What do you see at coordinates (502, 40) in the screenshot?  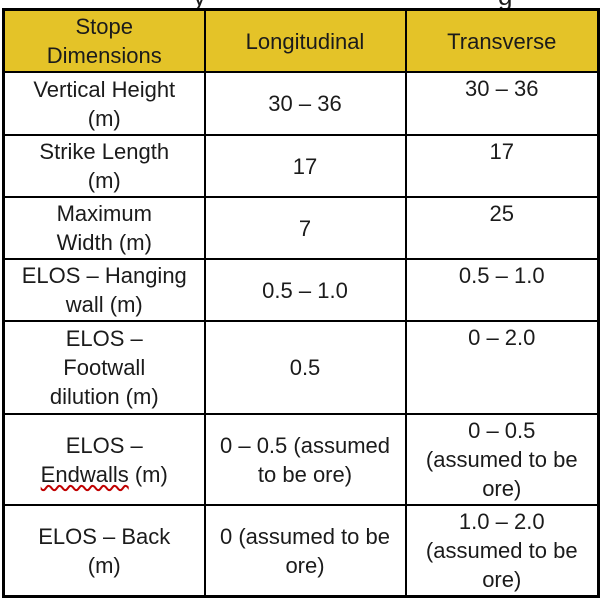 I see `header-transverse: Transverse` at bounding box center [502, 40].